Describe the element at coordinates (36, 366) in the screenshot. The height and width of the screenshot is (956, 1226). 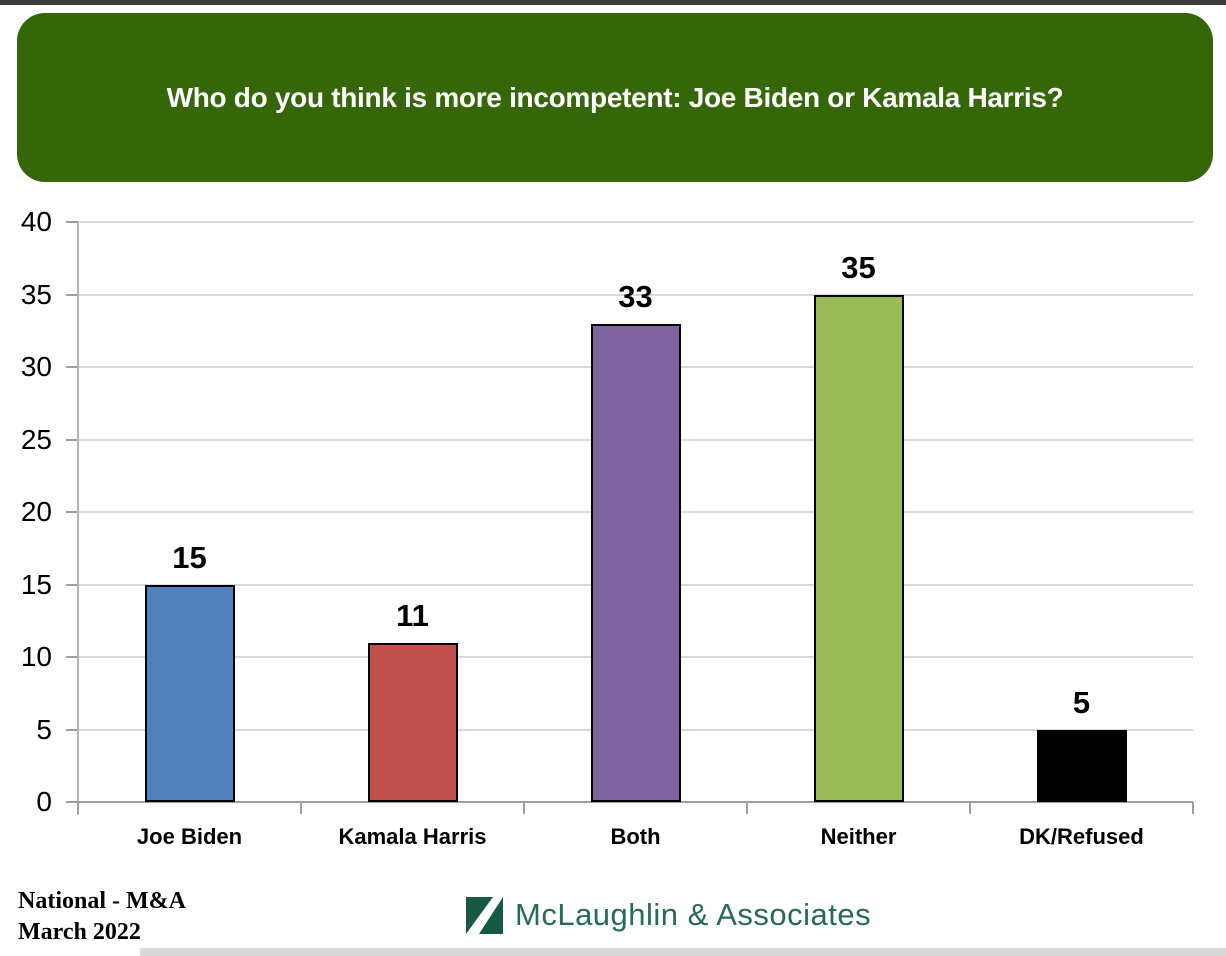
I see `y-tick-label-30: 30` at that location.